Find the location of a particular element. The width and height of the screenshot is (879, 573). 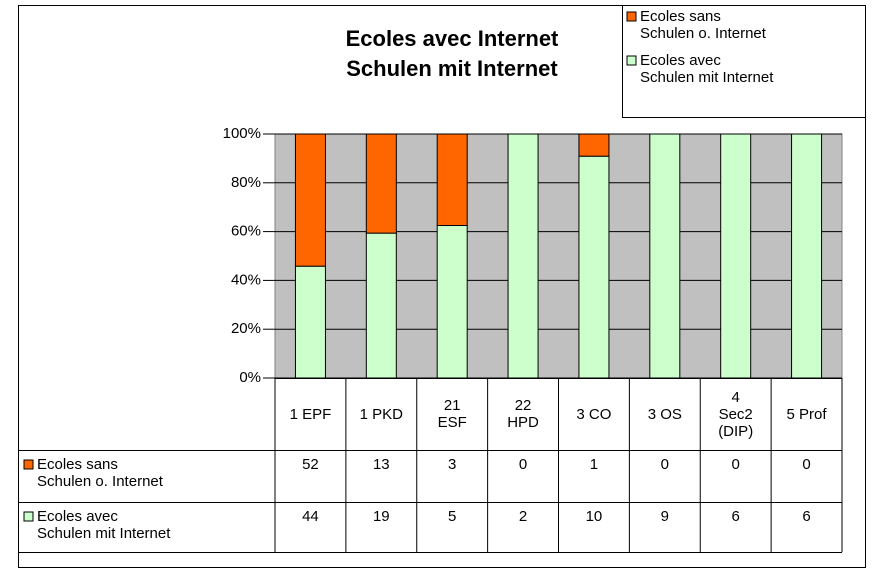

table-series-name: Ecoles sans Schulen o. Internet is located at coordinates (100, 473).